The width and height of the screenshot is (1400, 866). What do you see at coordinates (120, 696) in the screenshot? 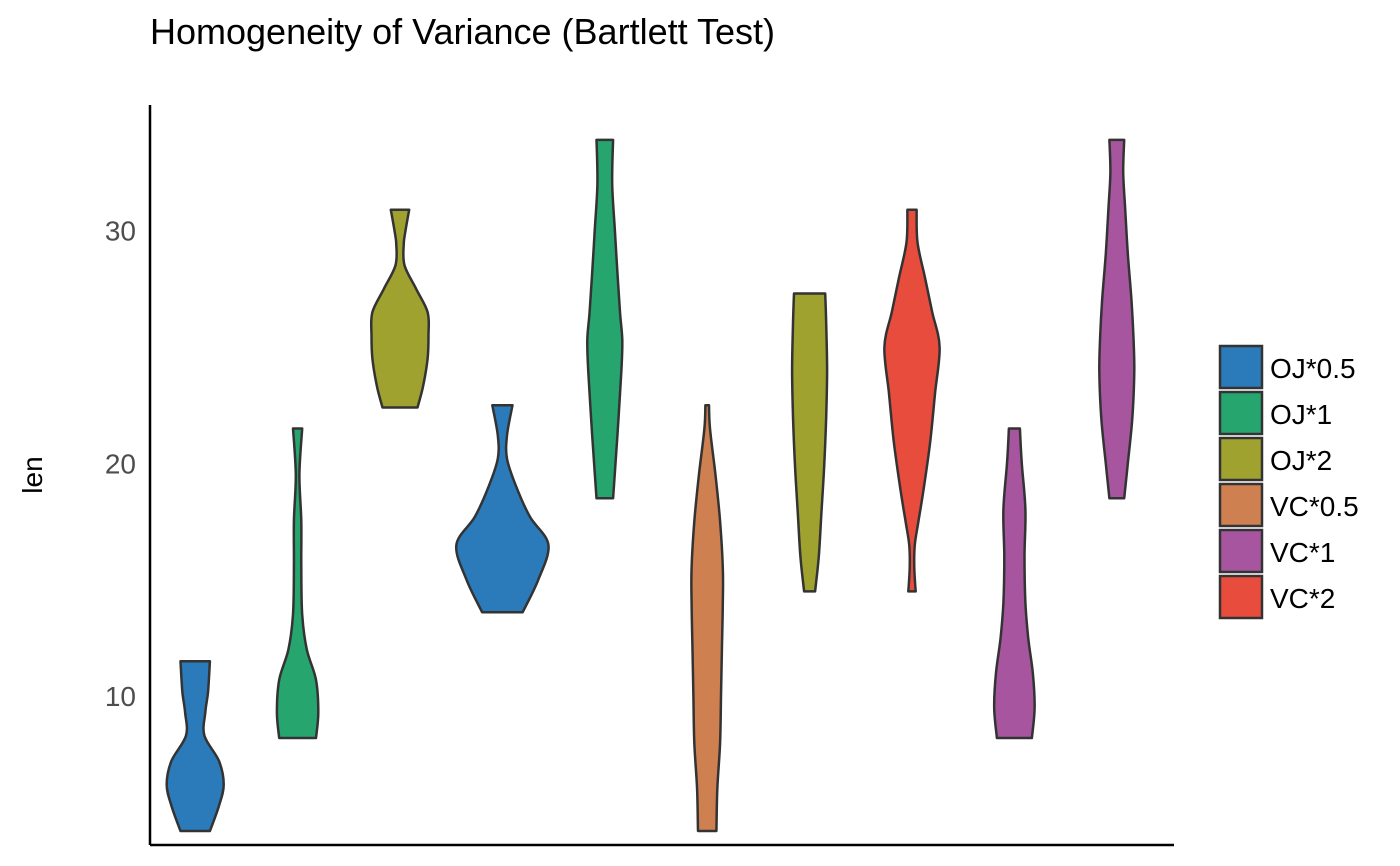
I see `y-tick-label: 10` at bounding box center [120, 696].